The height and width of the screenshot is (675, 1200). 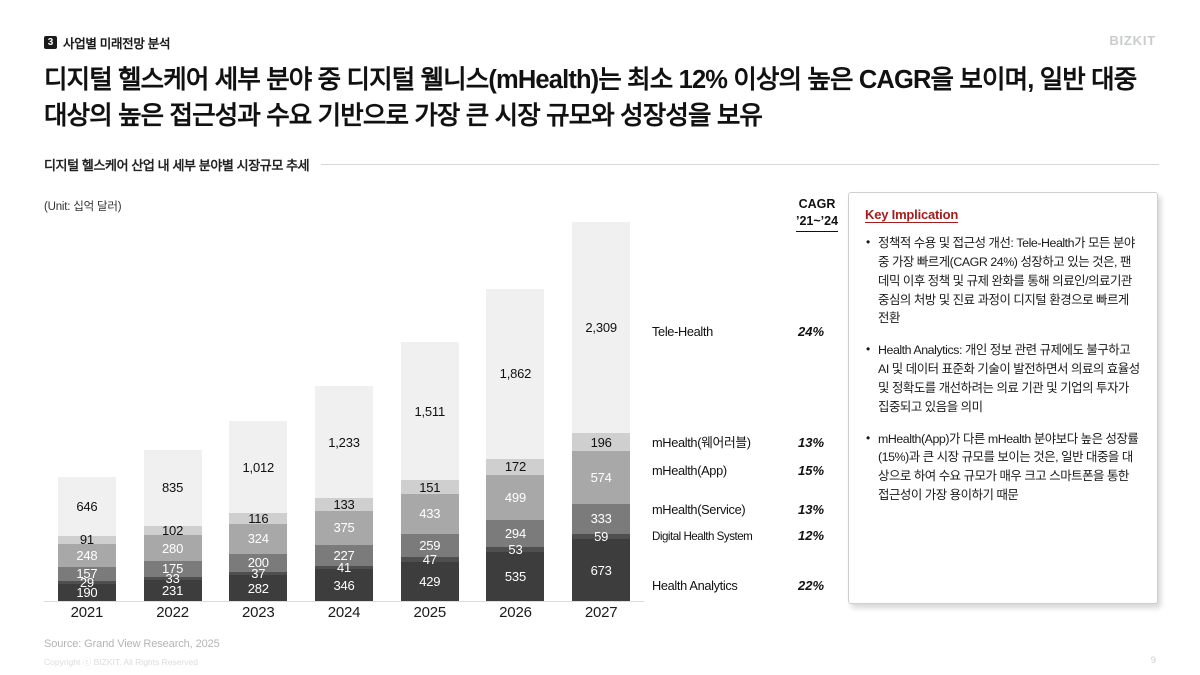 What do you see at coordinates (344, 585) in the screenshot?
I see `bar-value-label: 346` at bounding box center [344, 585].